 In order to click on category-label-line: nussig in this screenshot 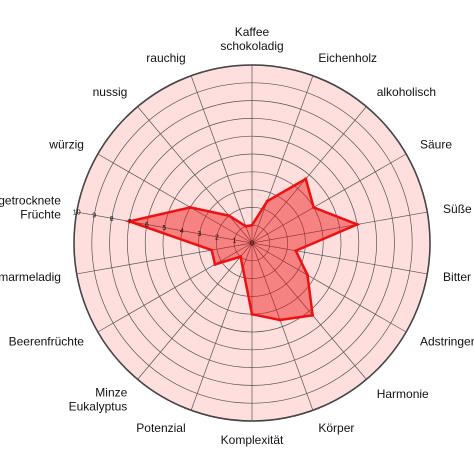, I will do `click(110, 92)`.